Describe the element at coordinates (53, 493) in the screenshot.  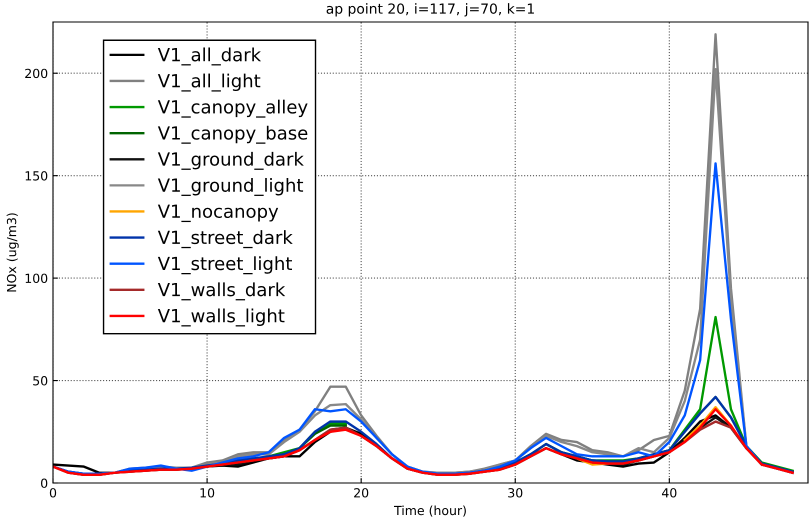
I see `x-tick-label: 0` at that location.